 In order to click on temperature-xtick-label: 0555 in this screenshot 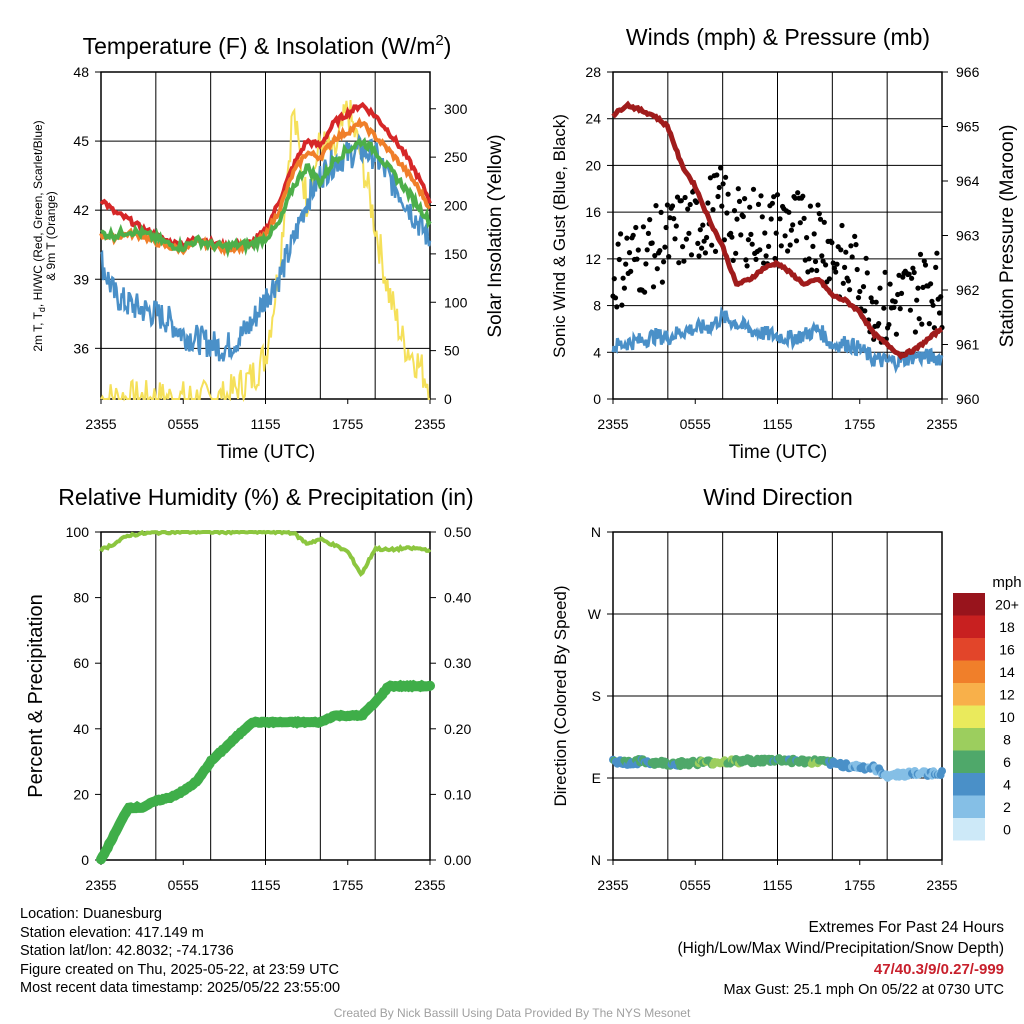, I will do `click(183, 424)`.